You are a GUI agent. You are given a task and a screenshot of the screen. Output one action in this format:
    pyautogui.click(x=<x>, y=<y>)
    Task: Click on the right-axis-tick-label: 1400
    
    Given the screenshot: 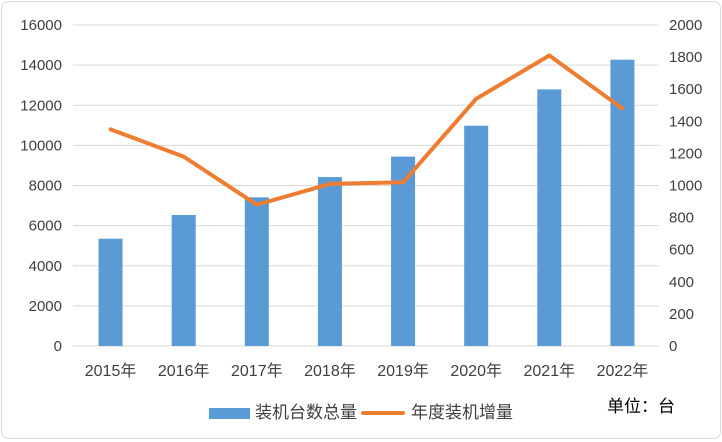 What is the action you would take?
    pyautogui.click(x=685, y=121)
    